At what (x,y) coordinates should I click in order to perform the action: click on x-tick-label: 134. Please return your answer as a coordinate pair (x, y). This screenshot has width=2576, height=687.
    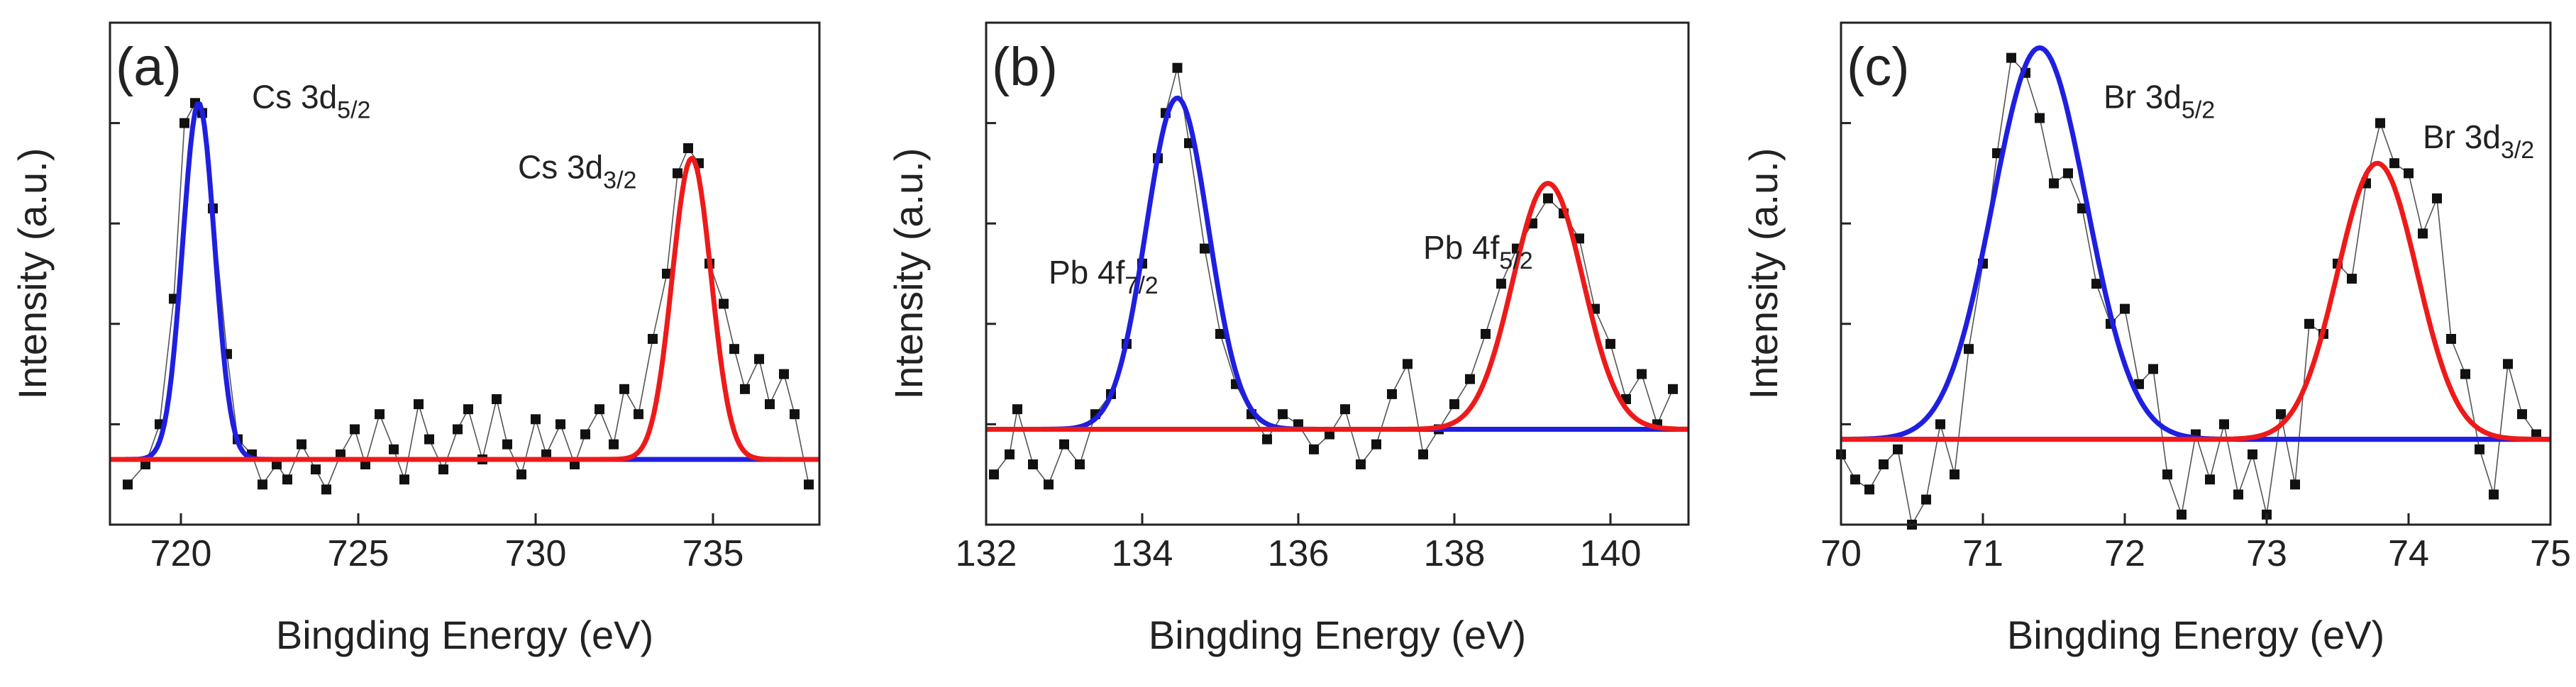
    Looking at the image, I should click on (1142, 553).